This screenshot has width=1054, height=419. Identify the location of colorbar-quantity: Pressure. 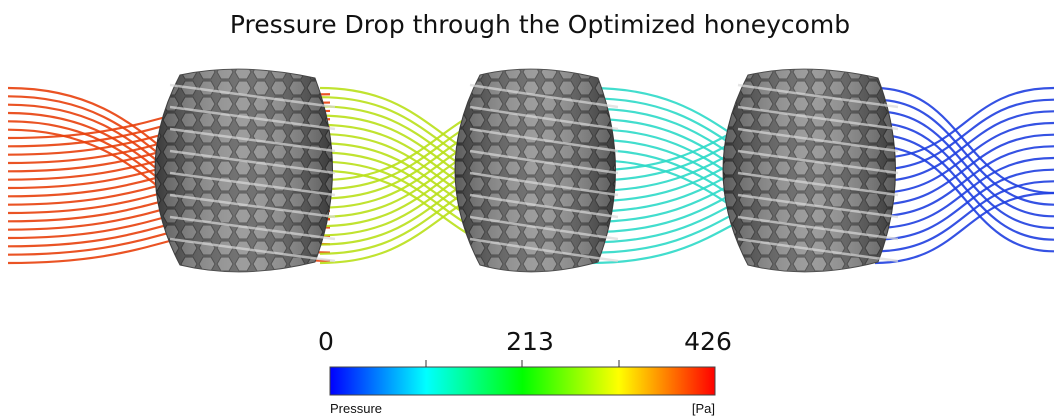
(356, 408).